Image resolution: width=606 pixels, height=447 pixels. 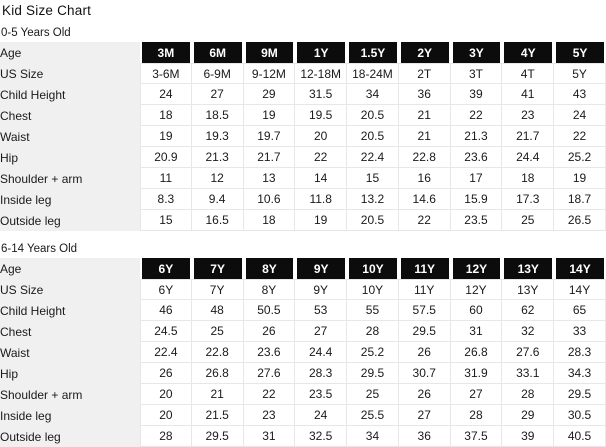 What do you see at coordinates (269, 436) in the screenshot?
I see `size-value: 31` at bounding box center [269, 436].